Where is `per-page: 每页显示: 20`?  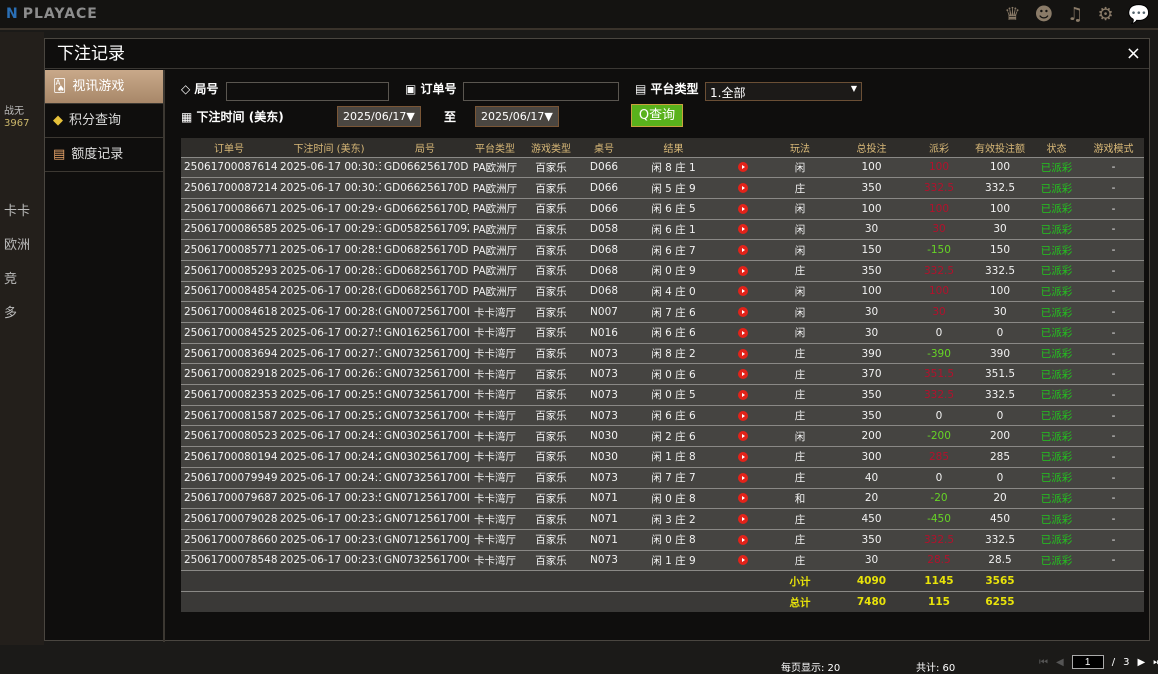
per-page: 每页显示: 20 is located at coordinates (811, 668).